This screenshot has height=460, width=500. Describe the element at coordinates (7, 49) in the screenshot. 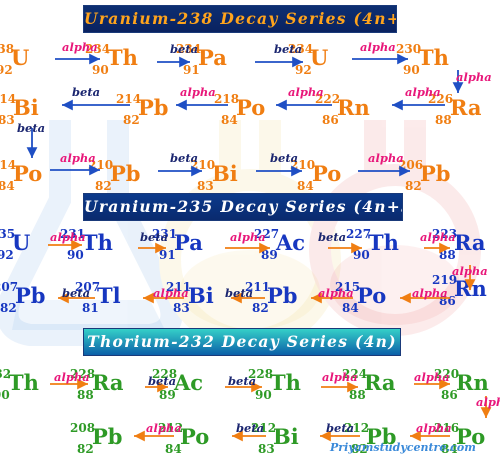

I see `mass-number: 238` at that location.